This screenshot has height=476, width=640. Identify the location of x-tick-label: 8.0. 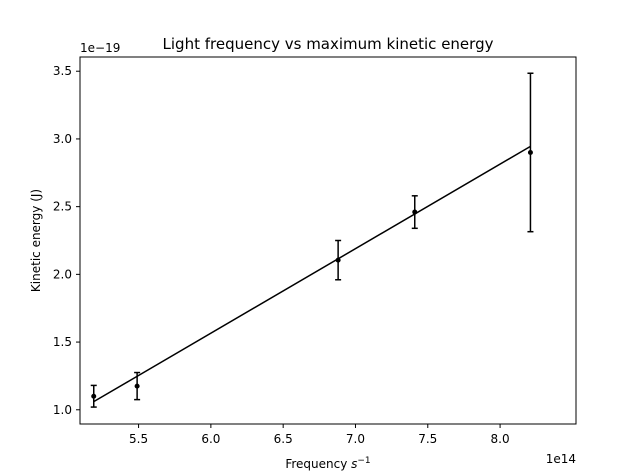
(500, 439).